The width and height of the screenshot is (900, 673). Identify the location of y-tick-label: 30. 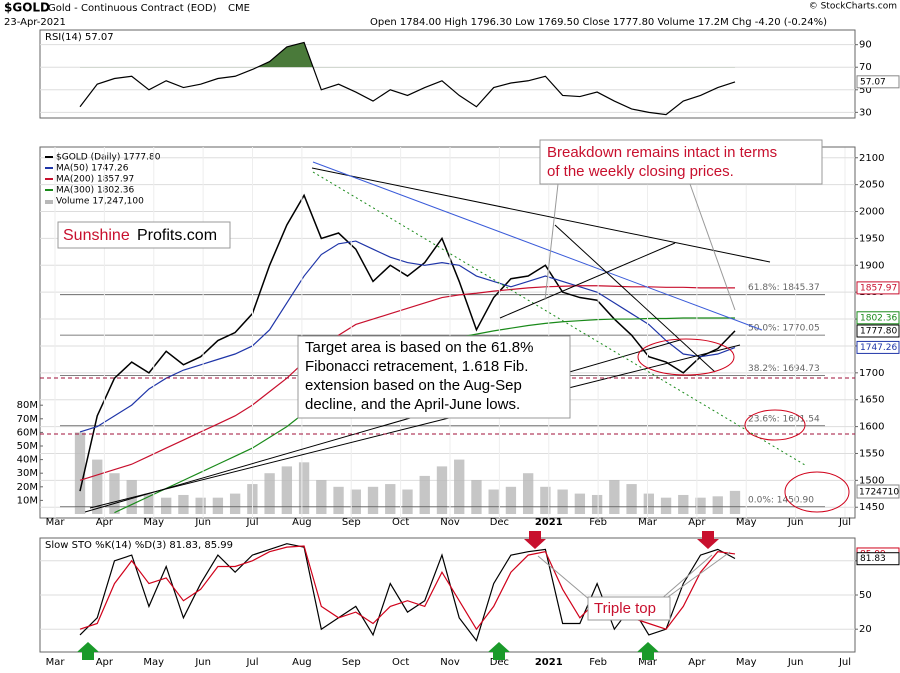
(865, 112).